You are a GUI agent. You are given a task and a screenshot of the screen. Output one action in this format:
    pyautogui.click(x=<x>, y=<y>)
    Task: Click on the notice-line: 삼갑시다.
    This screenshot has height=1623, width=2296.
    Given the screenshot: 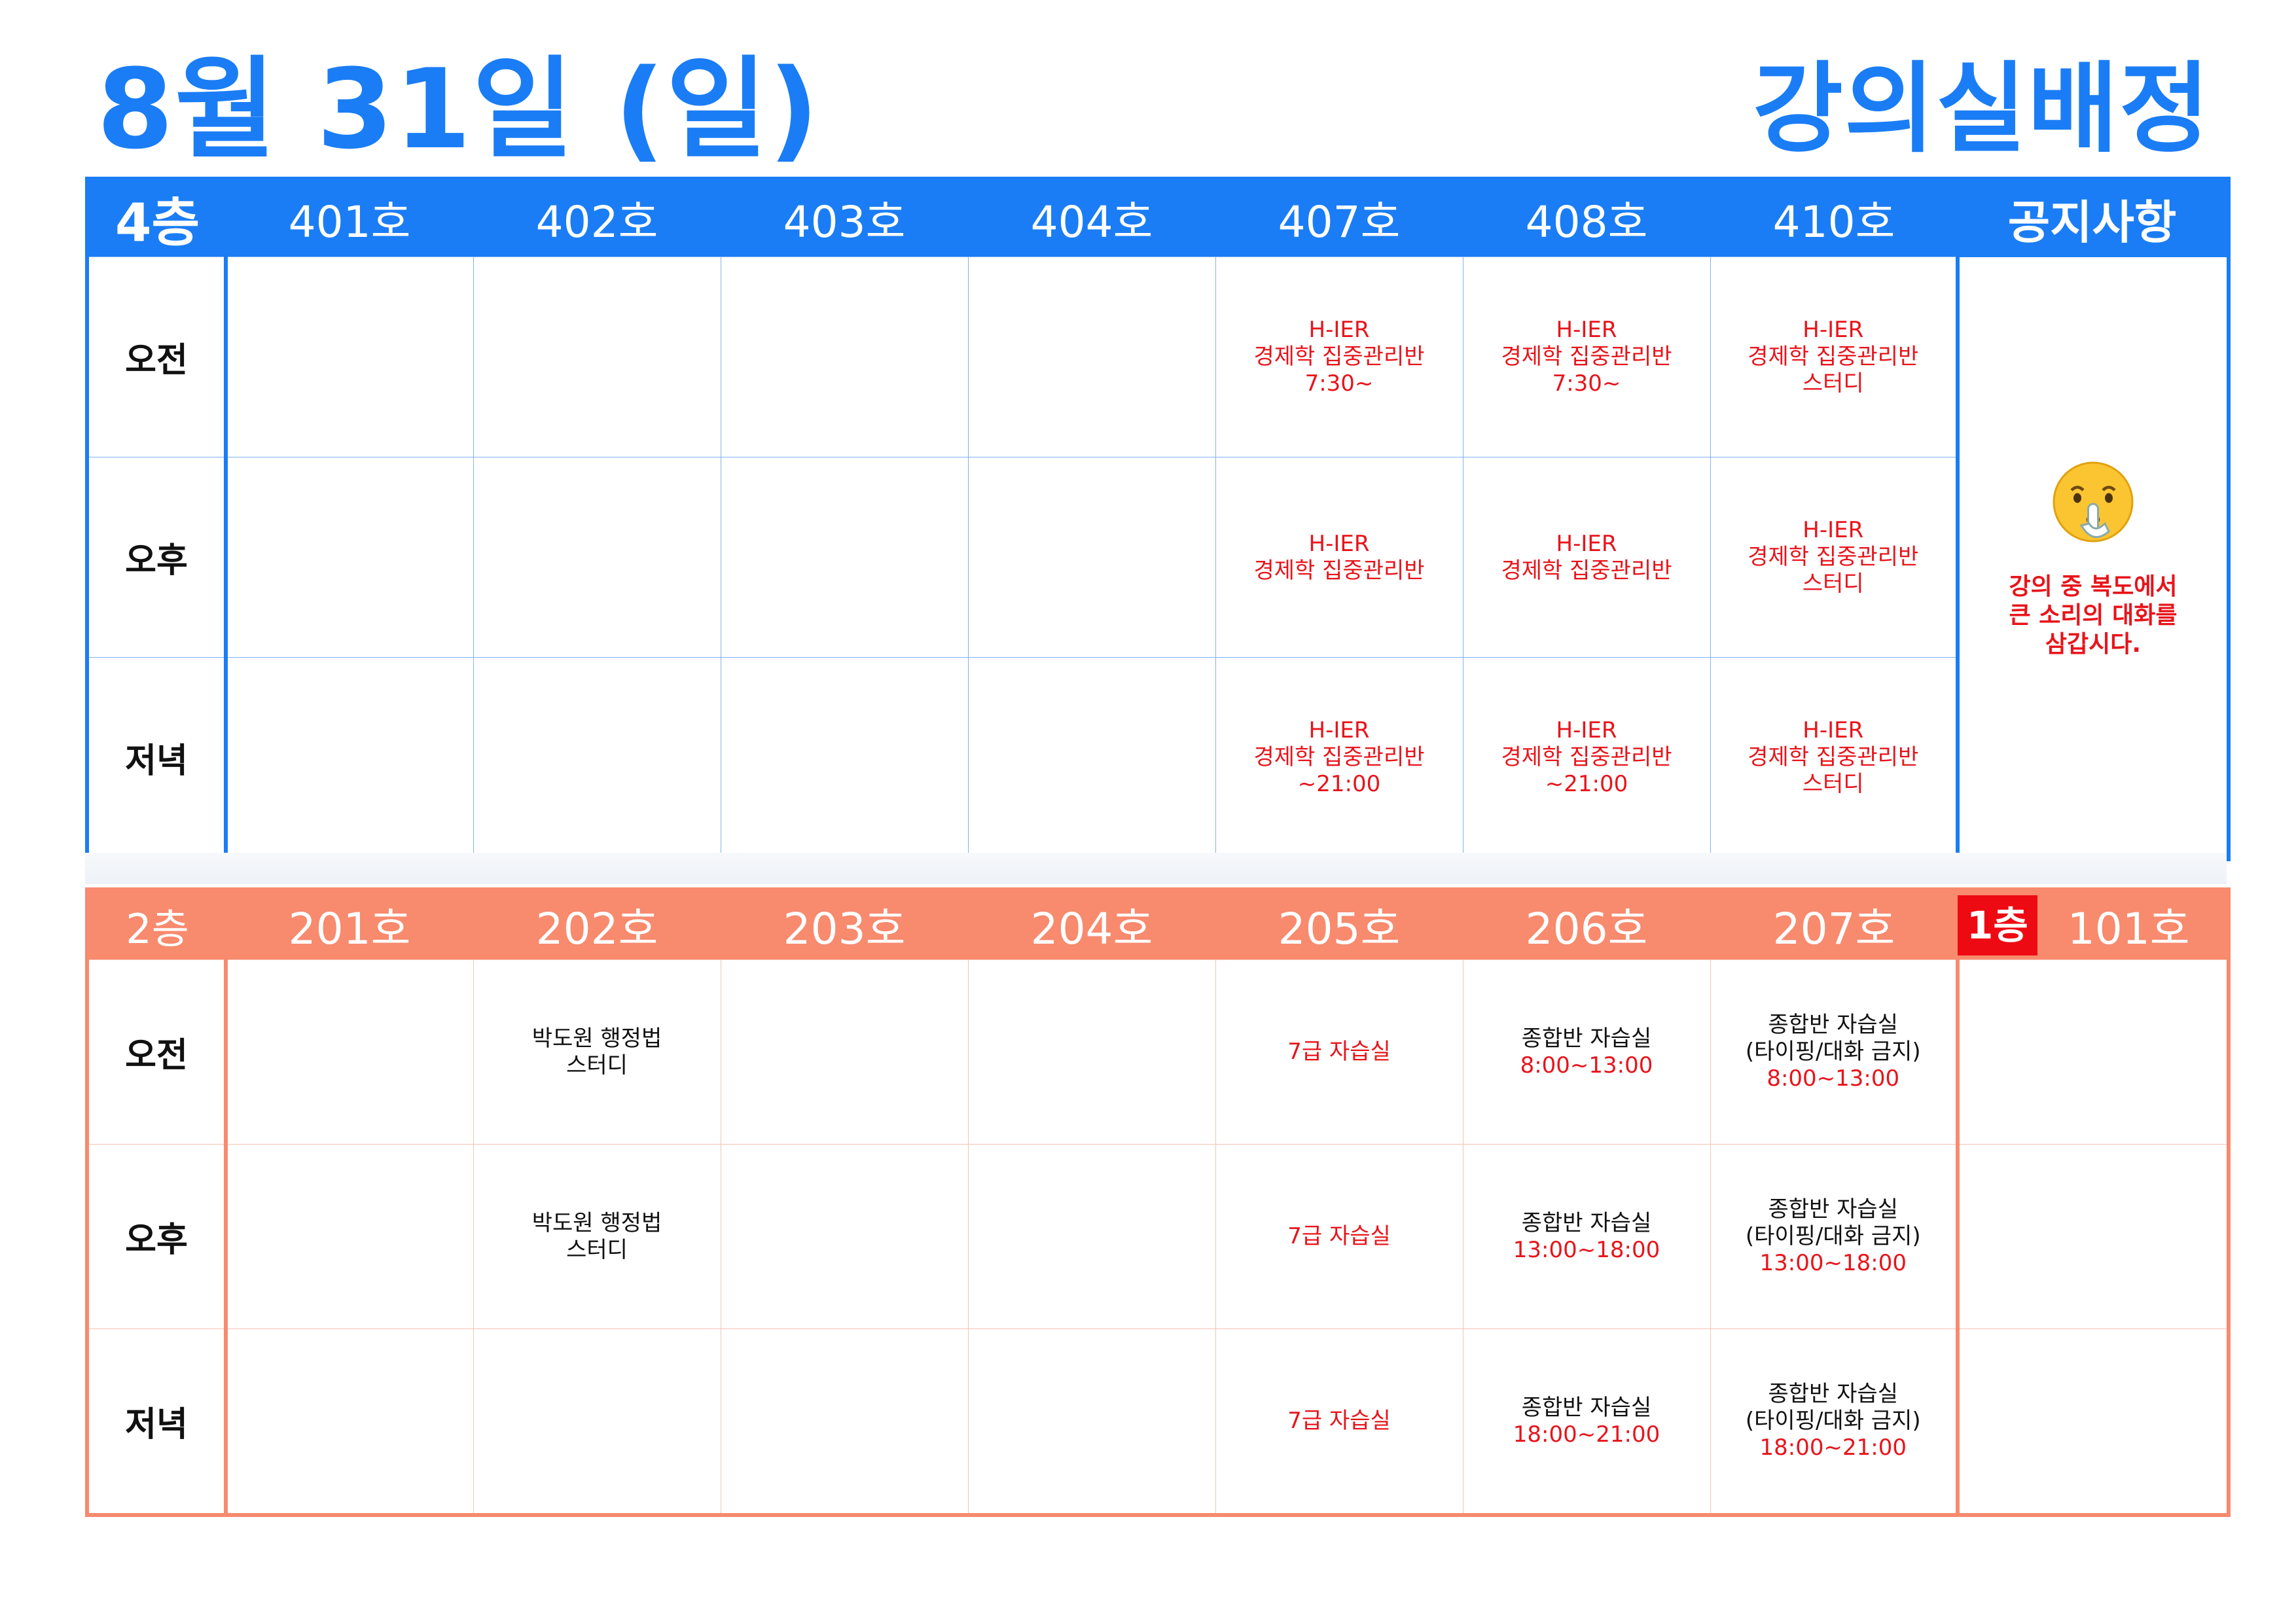 What is the action you would take?
    pyautogui.click(x=2093, y=644)
    